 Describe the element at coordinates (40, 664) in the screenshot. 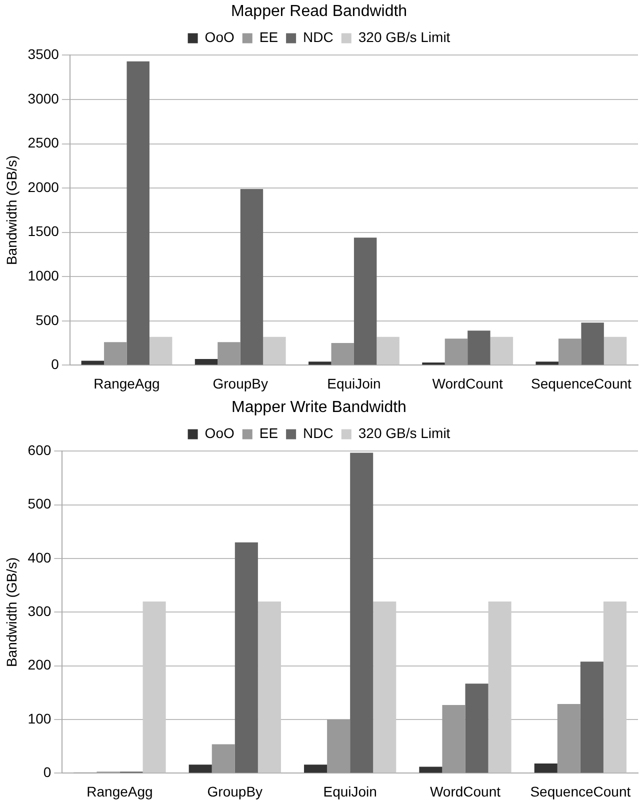

I see `y-tick-label: 200` at that location.